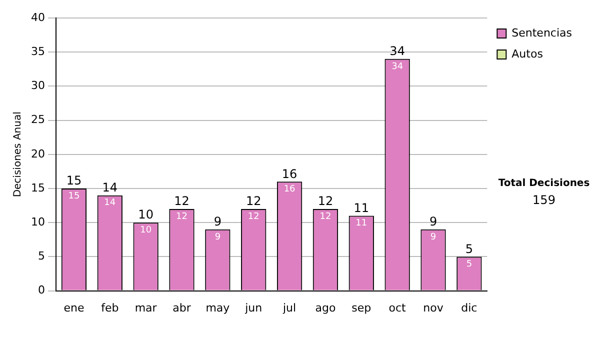  What do you see at coordinates (218, 307) in the screenshot?
I see `x-tick-label: may` at bounding box center [218, 307].